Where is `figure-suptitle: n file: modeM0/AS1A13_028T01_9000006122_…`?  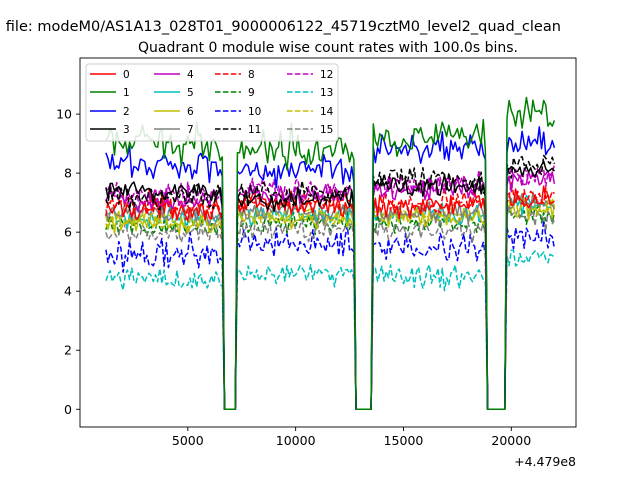 figure-suptitle: n file: modeM0/AS1A13_028T01_9000006122_… is located at coordinates (280, 27).